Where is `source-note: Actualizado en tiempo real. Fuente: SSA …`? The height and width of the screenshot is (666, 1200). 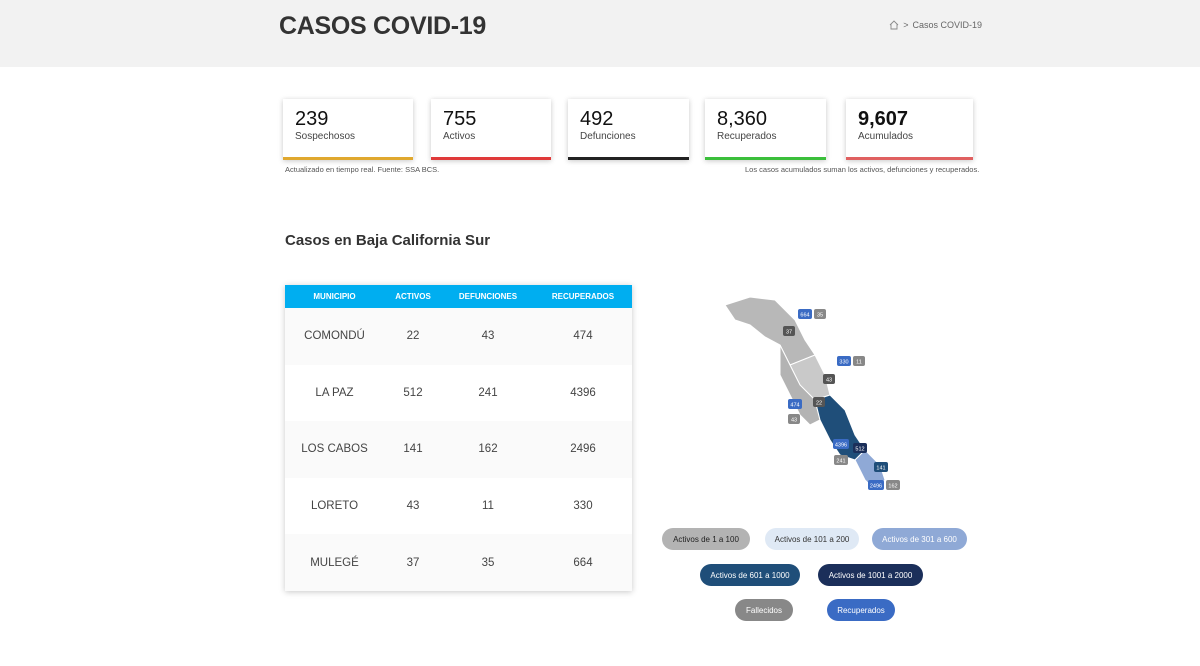 source-note: Actualizado en tiempo real. Fuente: SSA … is located at coordinates (362, 169).